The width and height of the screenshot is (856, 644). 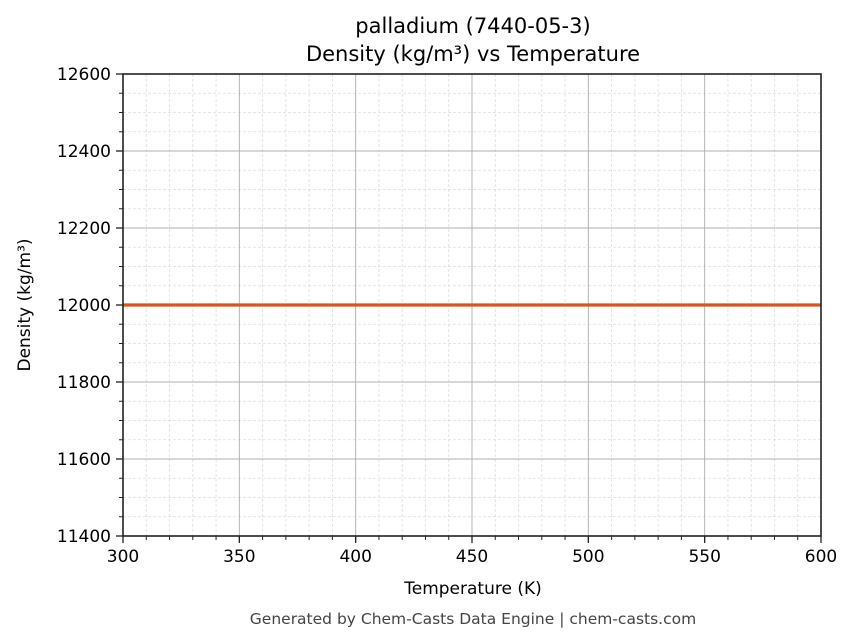 I want to click on y-tick-label: 12000, so click(x=84, y=306).